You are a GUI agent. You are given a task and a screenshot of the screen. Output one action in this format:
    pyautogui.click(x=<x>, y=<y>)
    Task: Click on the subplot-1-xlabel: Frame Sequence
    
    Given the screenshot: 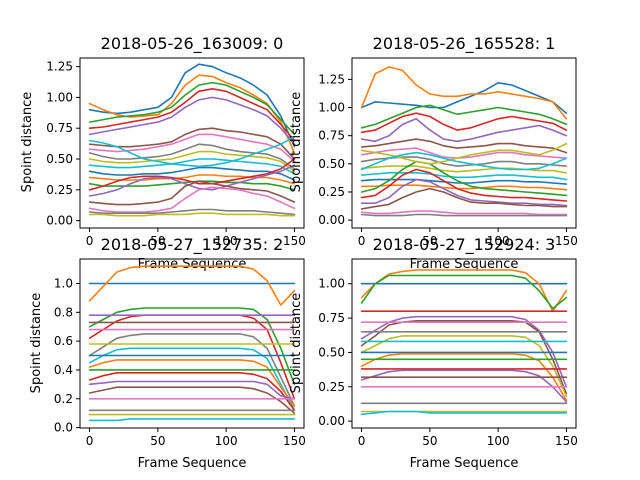 What is the action you would take?
    pyautogui.click(x=464, y=264)
    